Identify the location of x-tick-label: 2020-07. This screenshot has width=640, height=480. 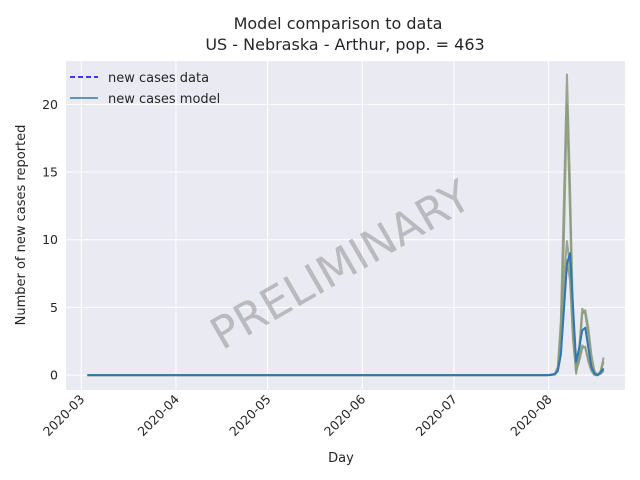
(437, 416).